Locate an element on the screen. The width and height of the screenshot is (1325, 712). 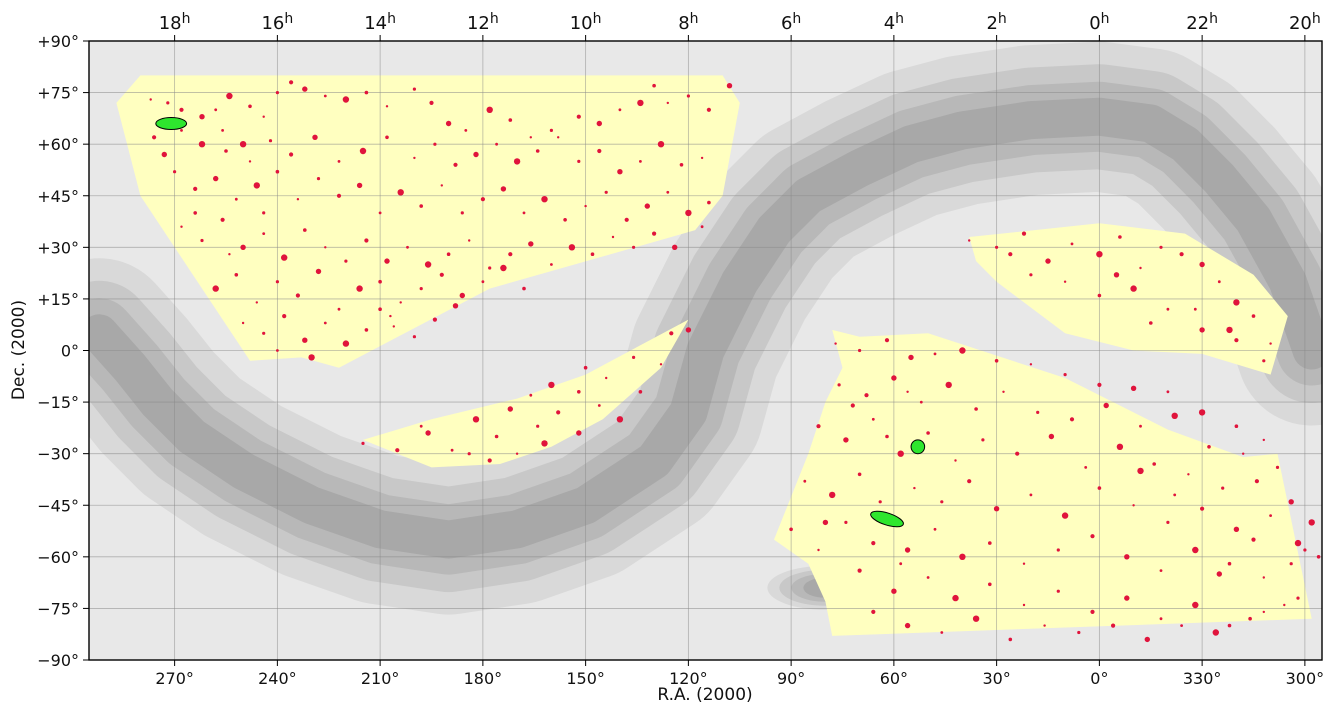
x-tick-label: 300° is located at coordinates (1305, 678).